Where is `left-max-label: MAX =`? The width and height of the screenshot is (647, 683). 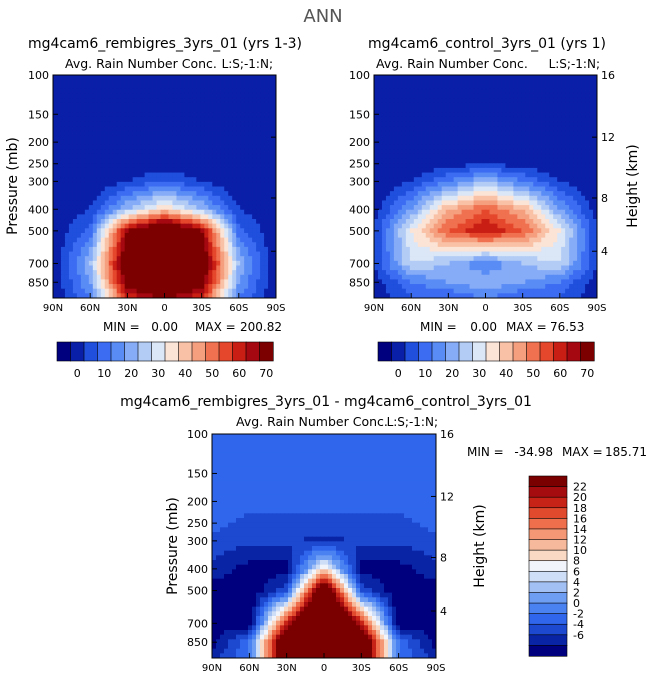 left-max-label: MAX = is located at coordinates (215, 327).